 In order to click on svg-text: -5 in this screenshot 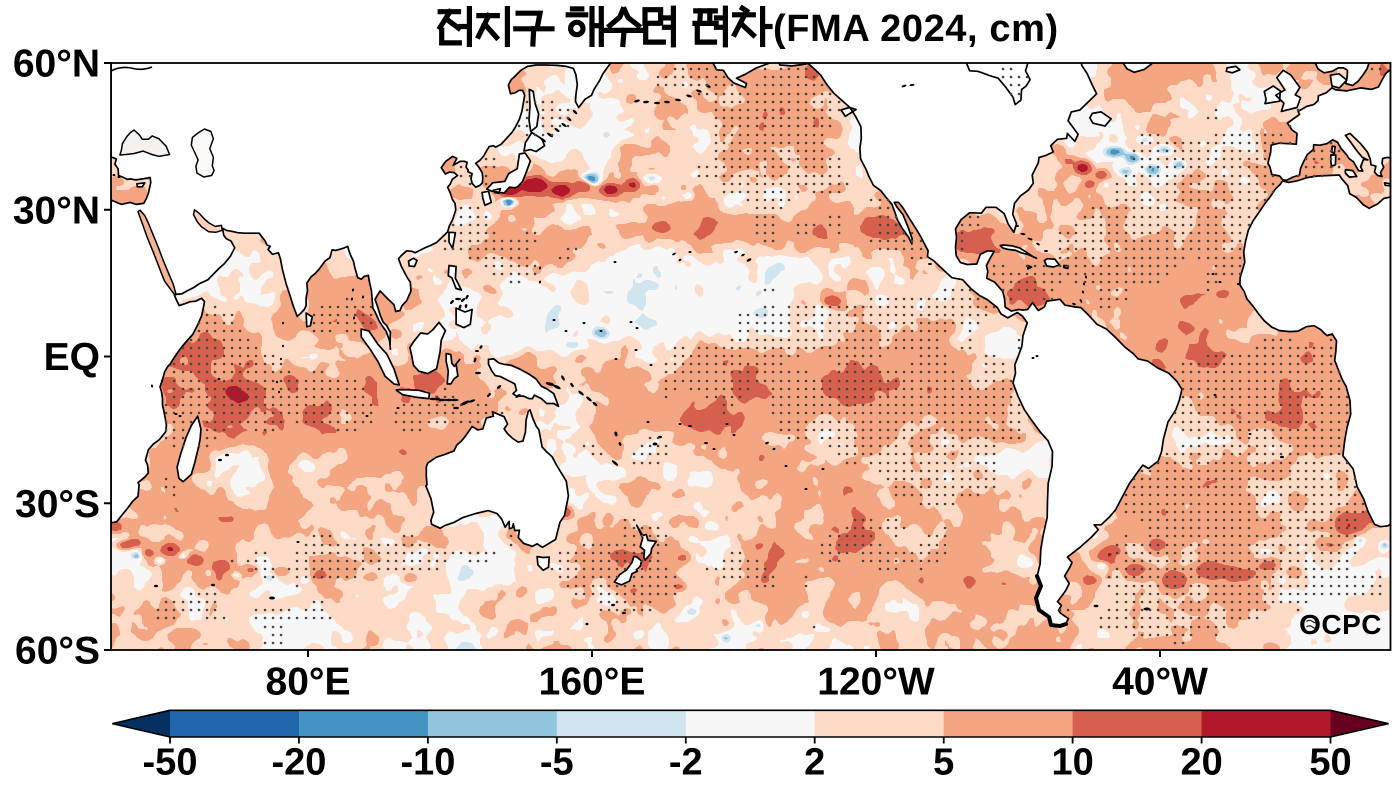, I will do `click(557, 763)`.